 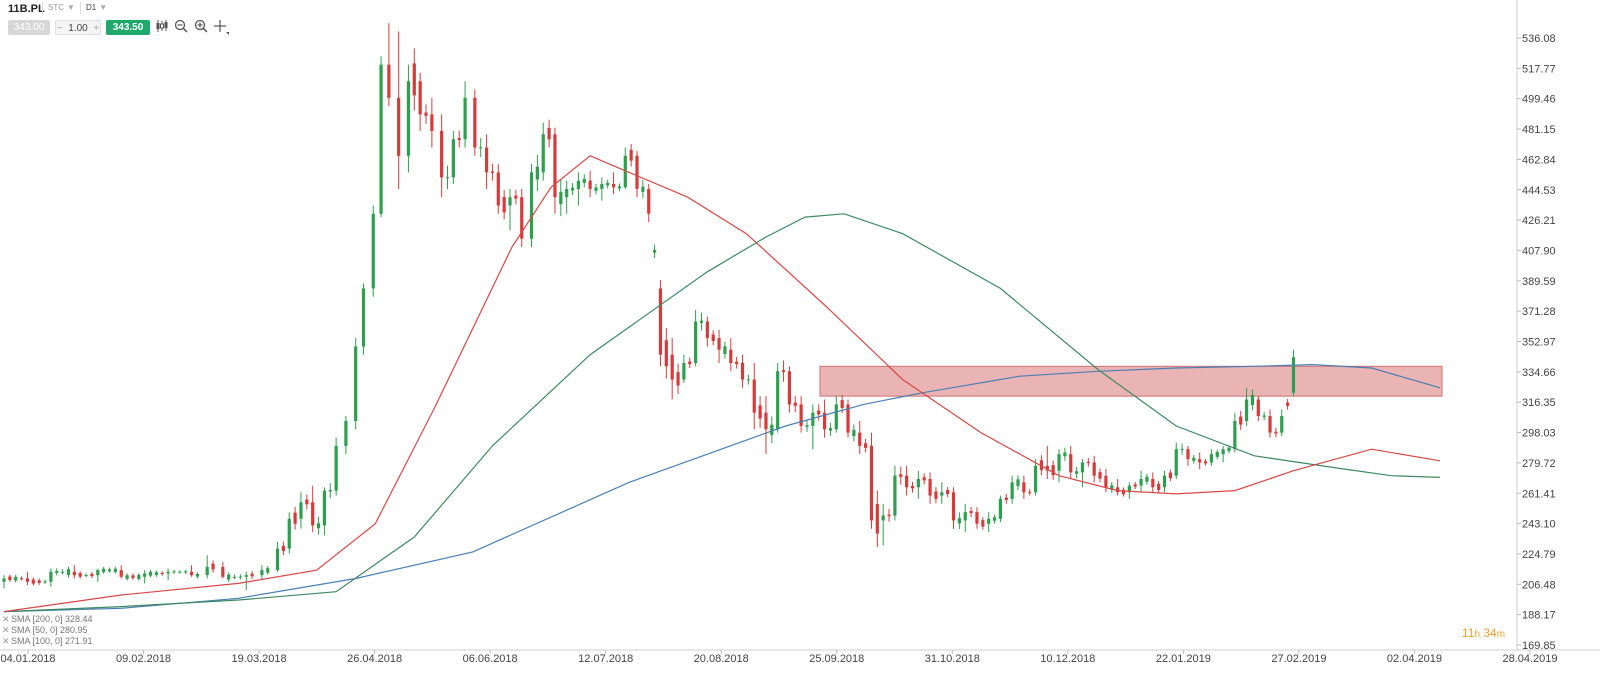 What do you see at coordinates (1539, 525) in the screenshot?
I see `price-tick-label: 243.10` at bounding box center [1539, 525].